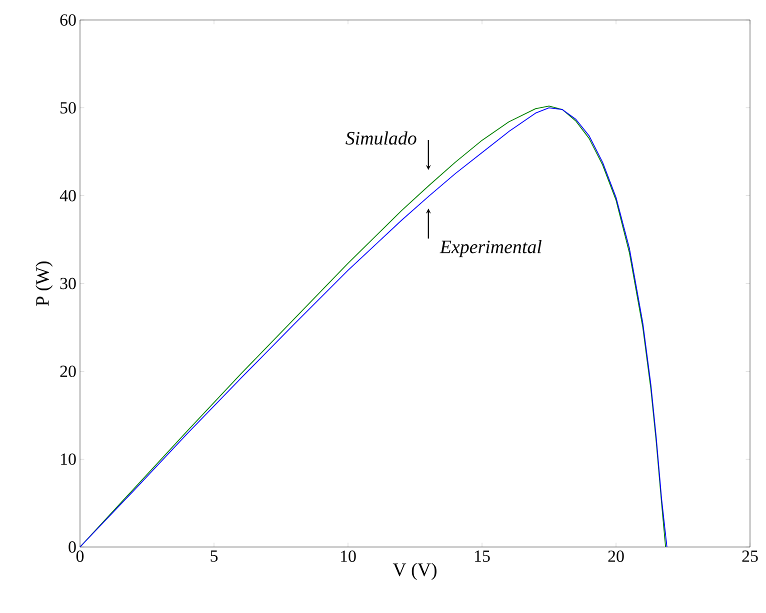  What do you see at coordinates (68, 459) in the screenshot?
I see `y-tick-label: 10` at bounding box center [68, 459].